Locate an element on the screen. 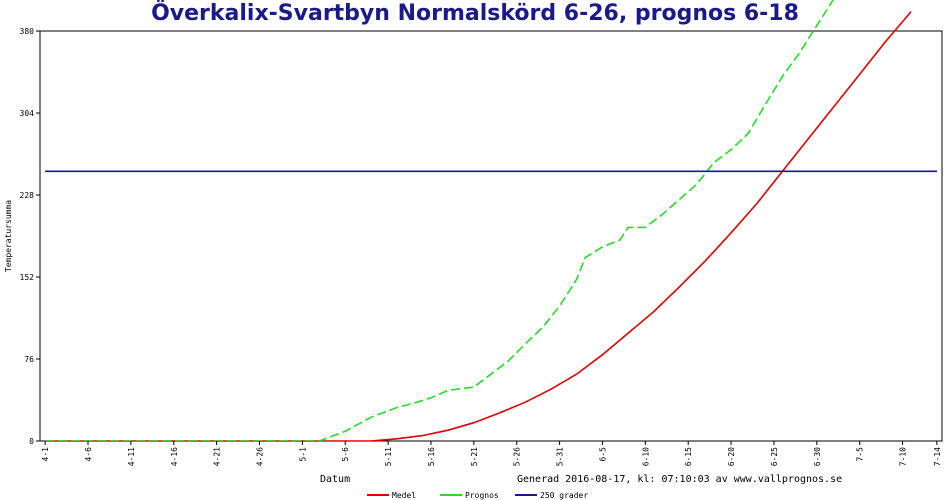 Image resolution: width=950 pixels, height=500 pixels. y-axis-label: Temperatursumma is located at coordinates (8, 236).